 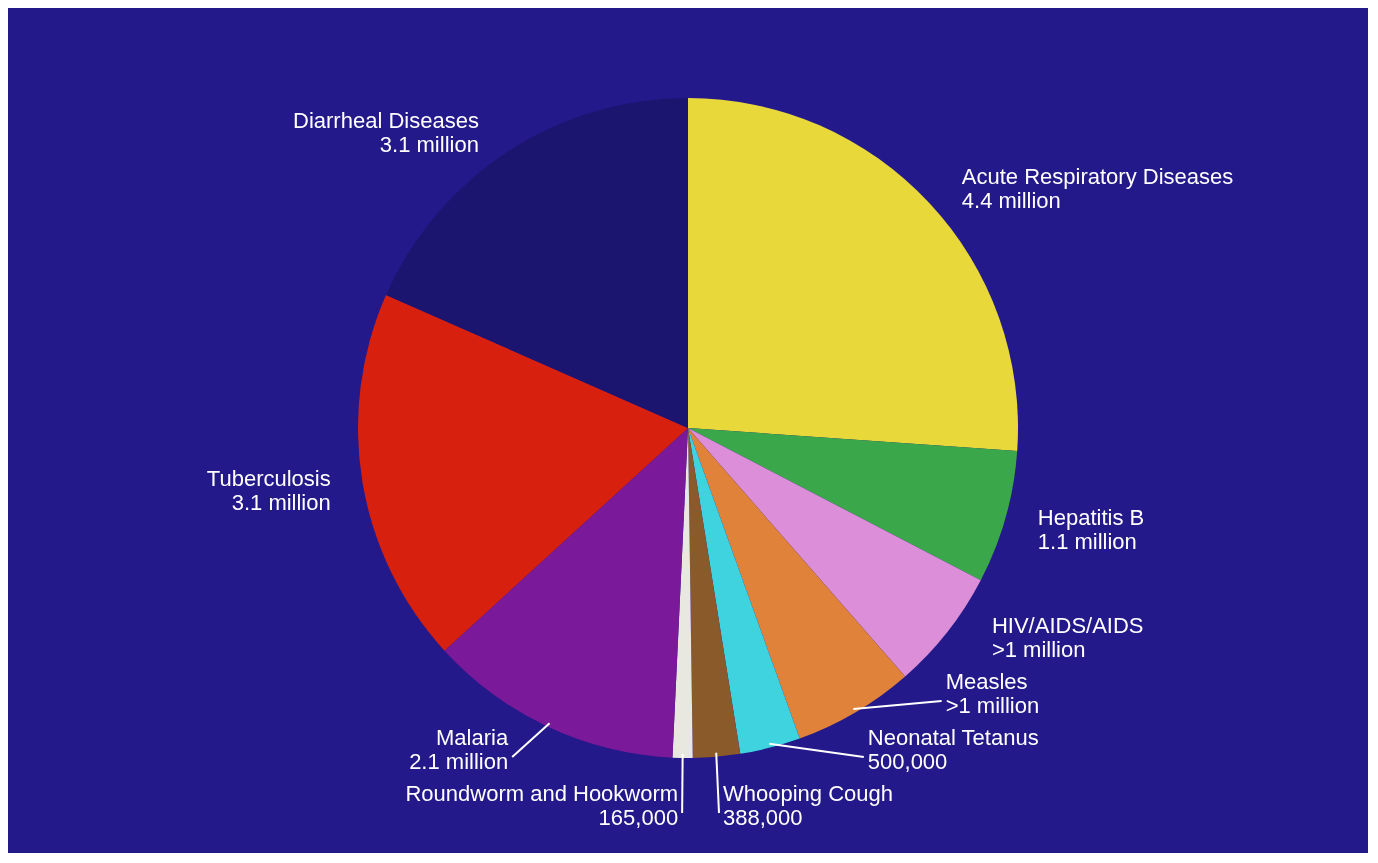 I want to click on slice-label: Tuberculosis, so click(x=268, y=479).